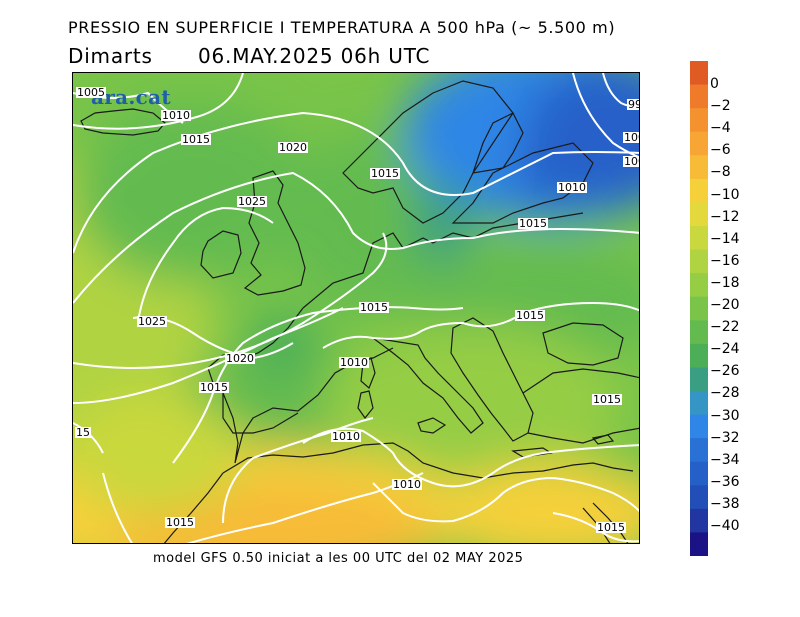  What do you see at coordinates (725, 526) in the screenshot?
I see `legend-label: −40` at bounding box center [725, 526].